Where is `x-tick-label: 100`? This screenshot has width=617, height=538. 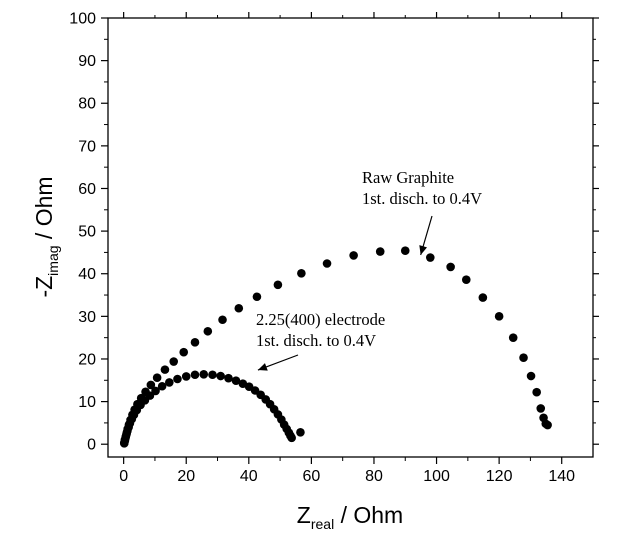
x-tick-label: 100 is located at coordinates (436, 476).